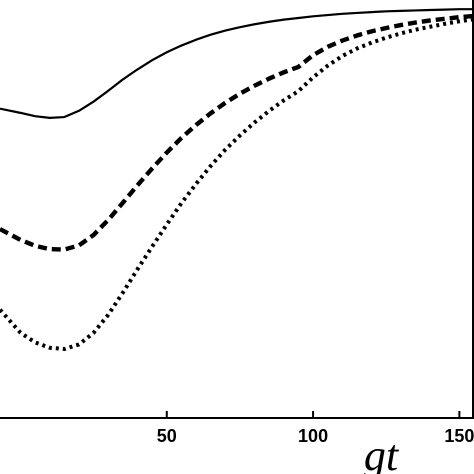  I want to click on x-ticks: 50 100 150, so click(315, 428).